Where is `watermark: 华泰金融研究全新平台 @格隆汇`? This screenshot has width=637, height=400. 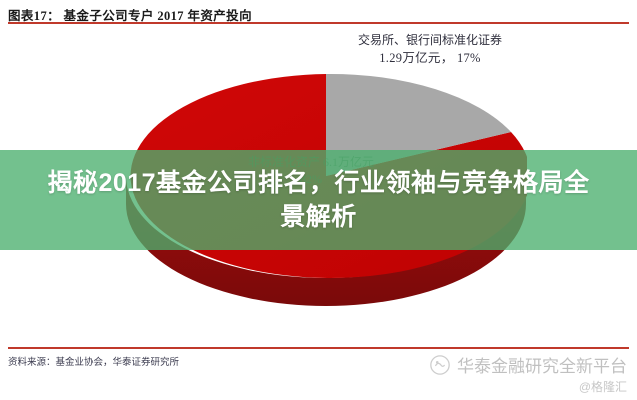 watermark: 华泰金融研究全新平台 @格隆汇 is located at coordinates (519, 374).